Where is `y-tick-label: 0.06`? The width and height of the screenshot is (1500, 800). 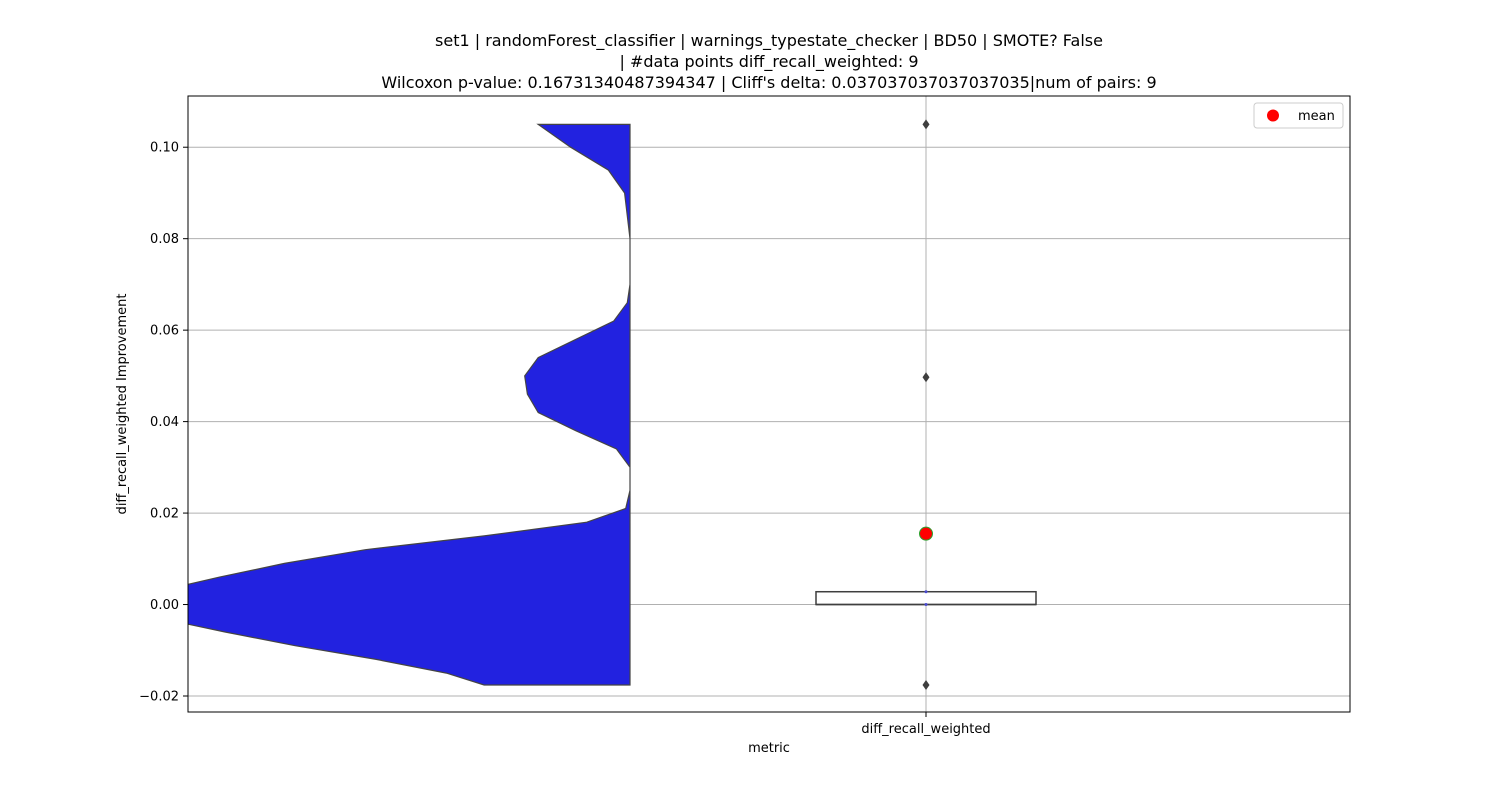 y-tick-label: 0.06 is located at coordinates (164, 331).